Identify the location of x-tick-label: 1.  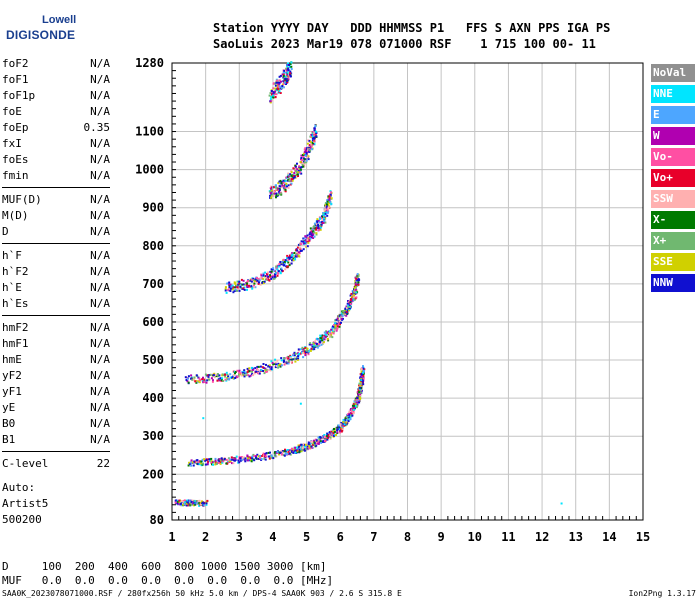
(171, 537).